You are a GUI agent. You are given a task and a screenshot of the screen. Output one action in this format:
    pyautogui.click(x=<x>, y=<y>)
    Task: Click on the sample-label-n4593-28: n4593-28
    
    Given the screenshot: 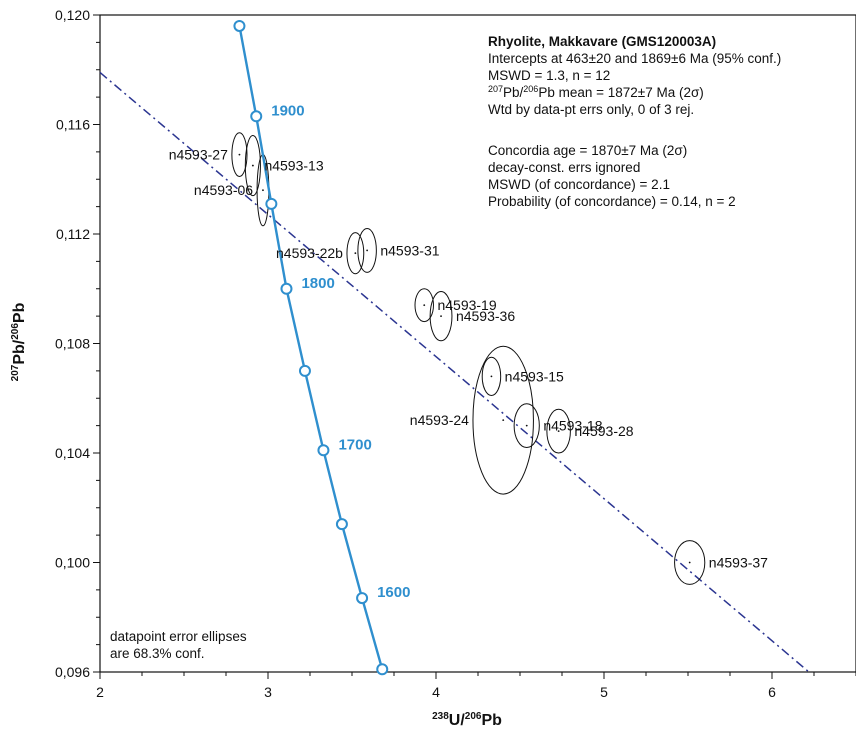 What is the action you would take?
    pyautogui.click(x=603, y=431)
    